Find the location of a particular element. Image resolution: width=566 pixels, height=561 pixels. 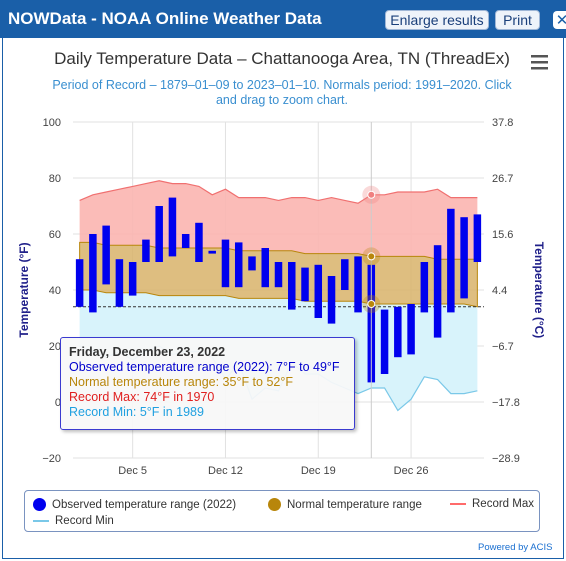

record-max-band is located at coordinates (278, 220).